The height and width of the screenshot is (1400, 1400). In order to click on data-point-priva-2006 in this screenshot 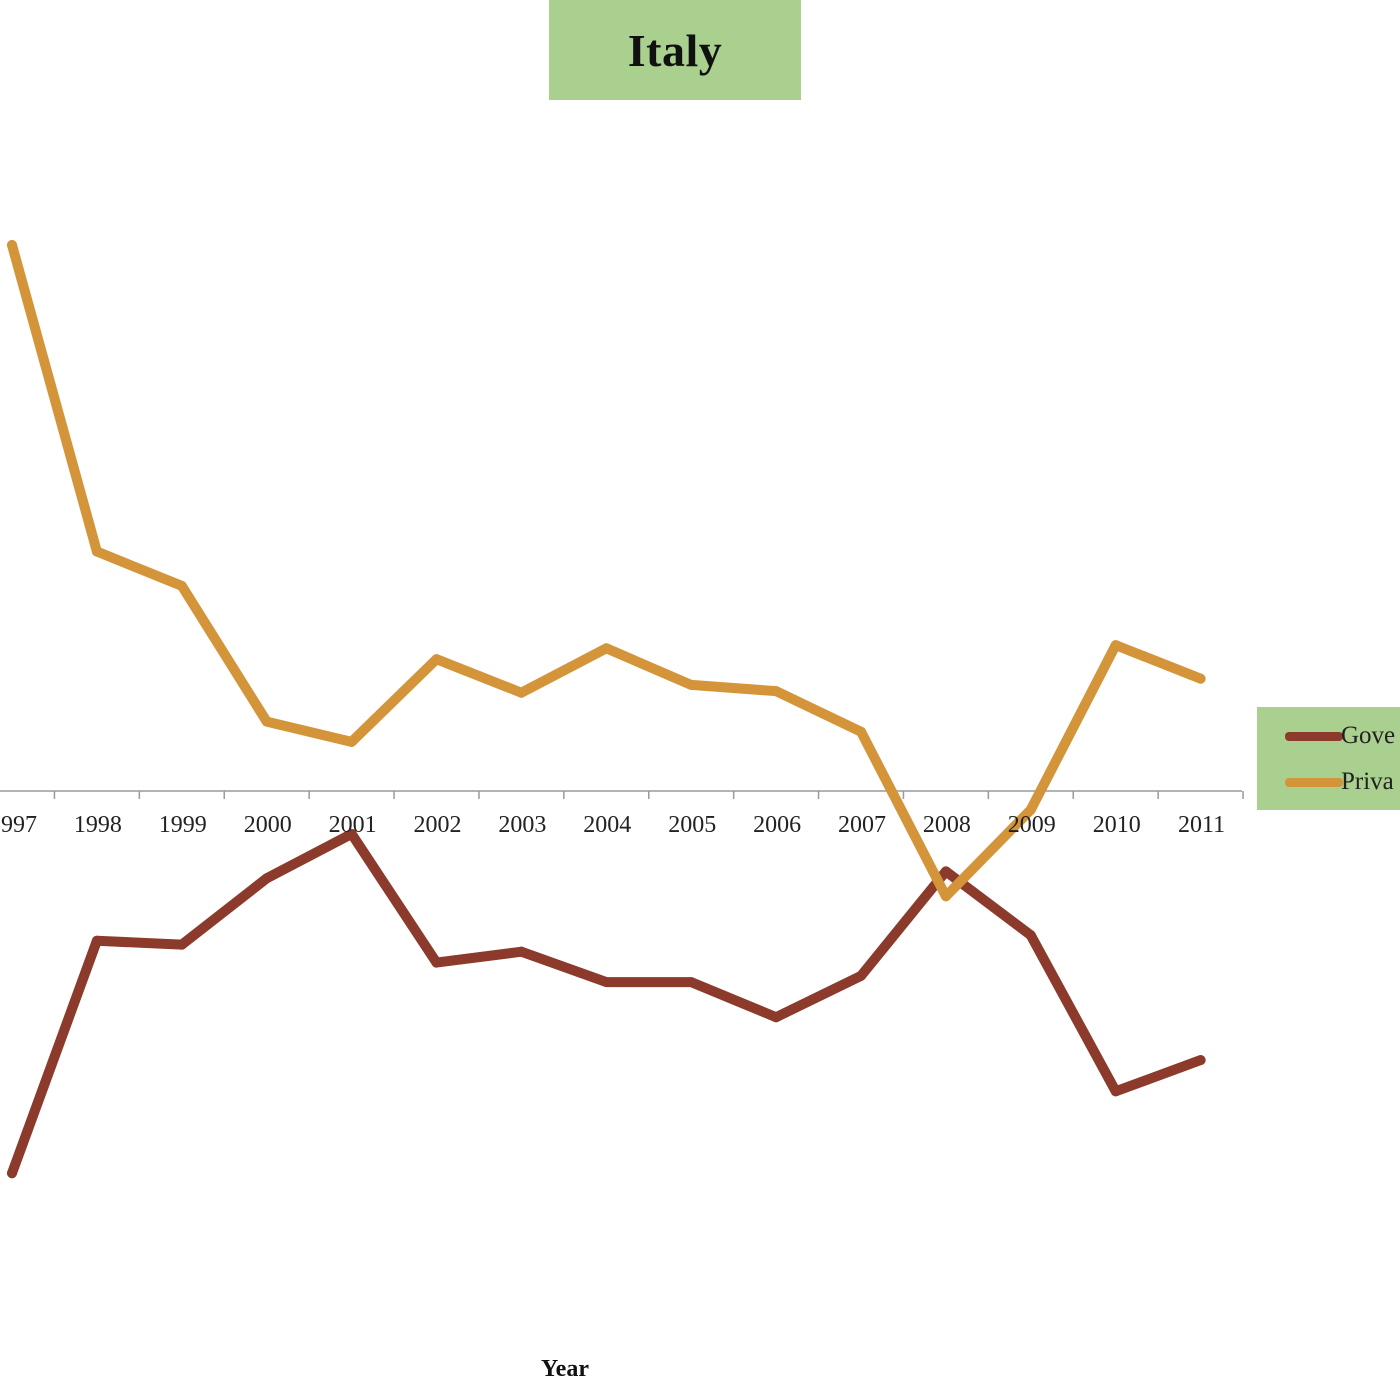, I will do `click(776, 691)`.